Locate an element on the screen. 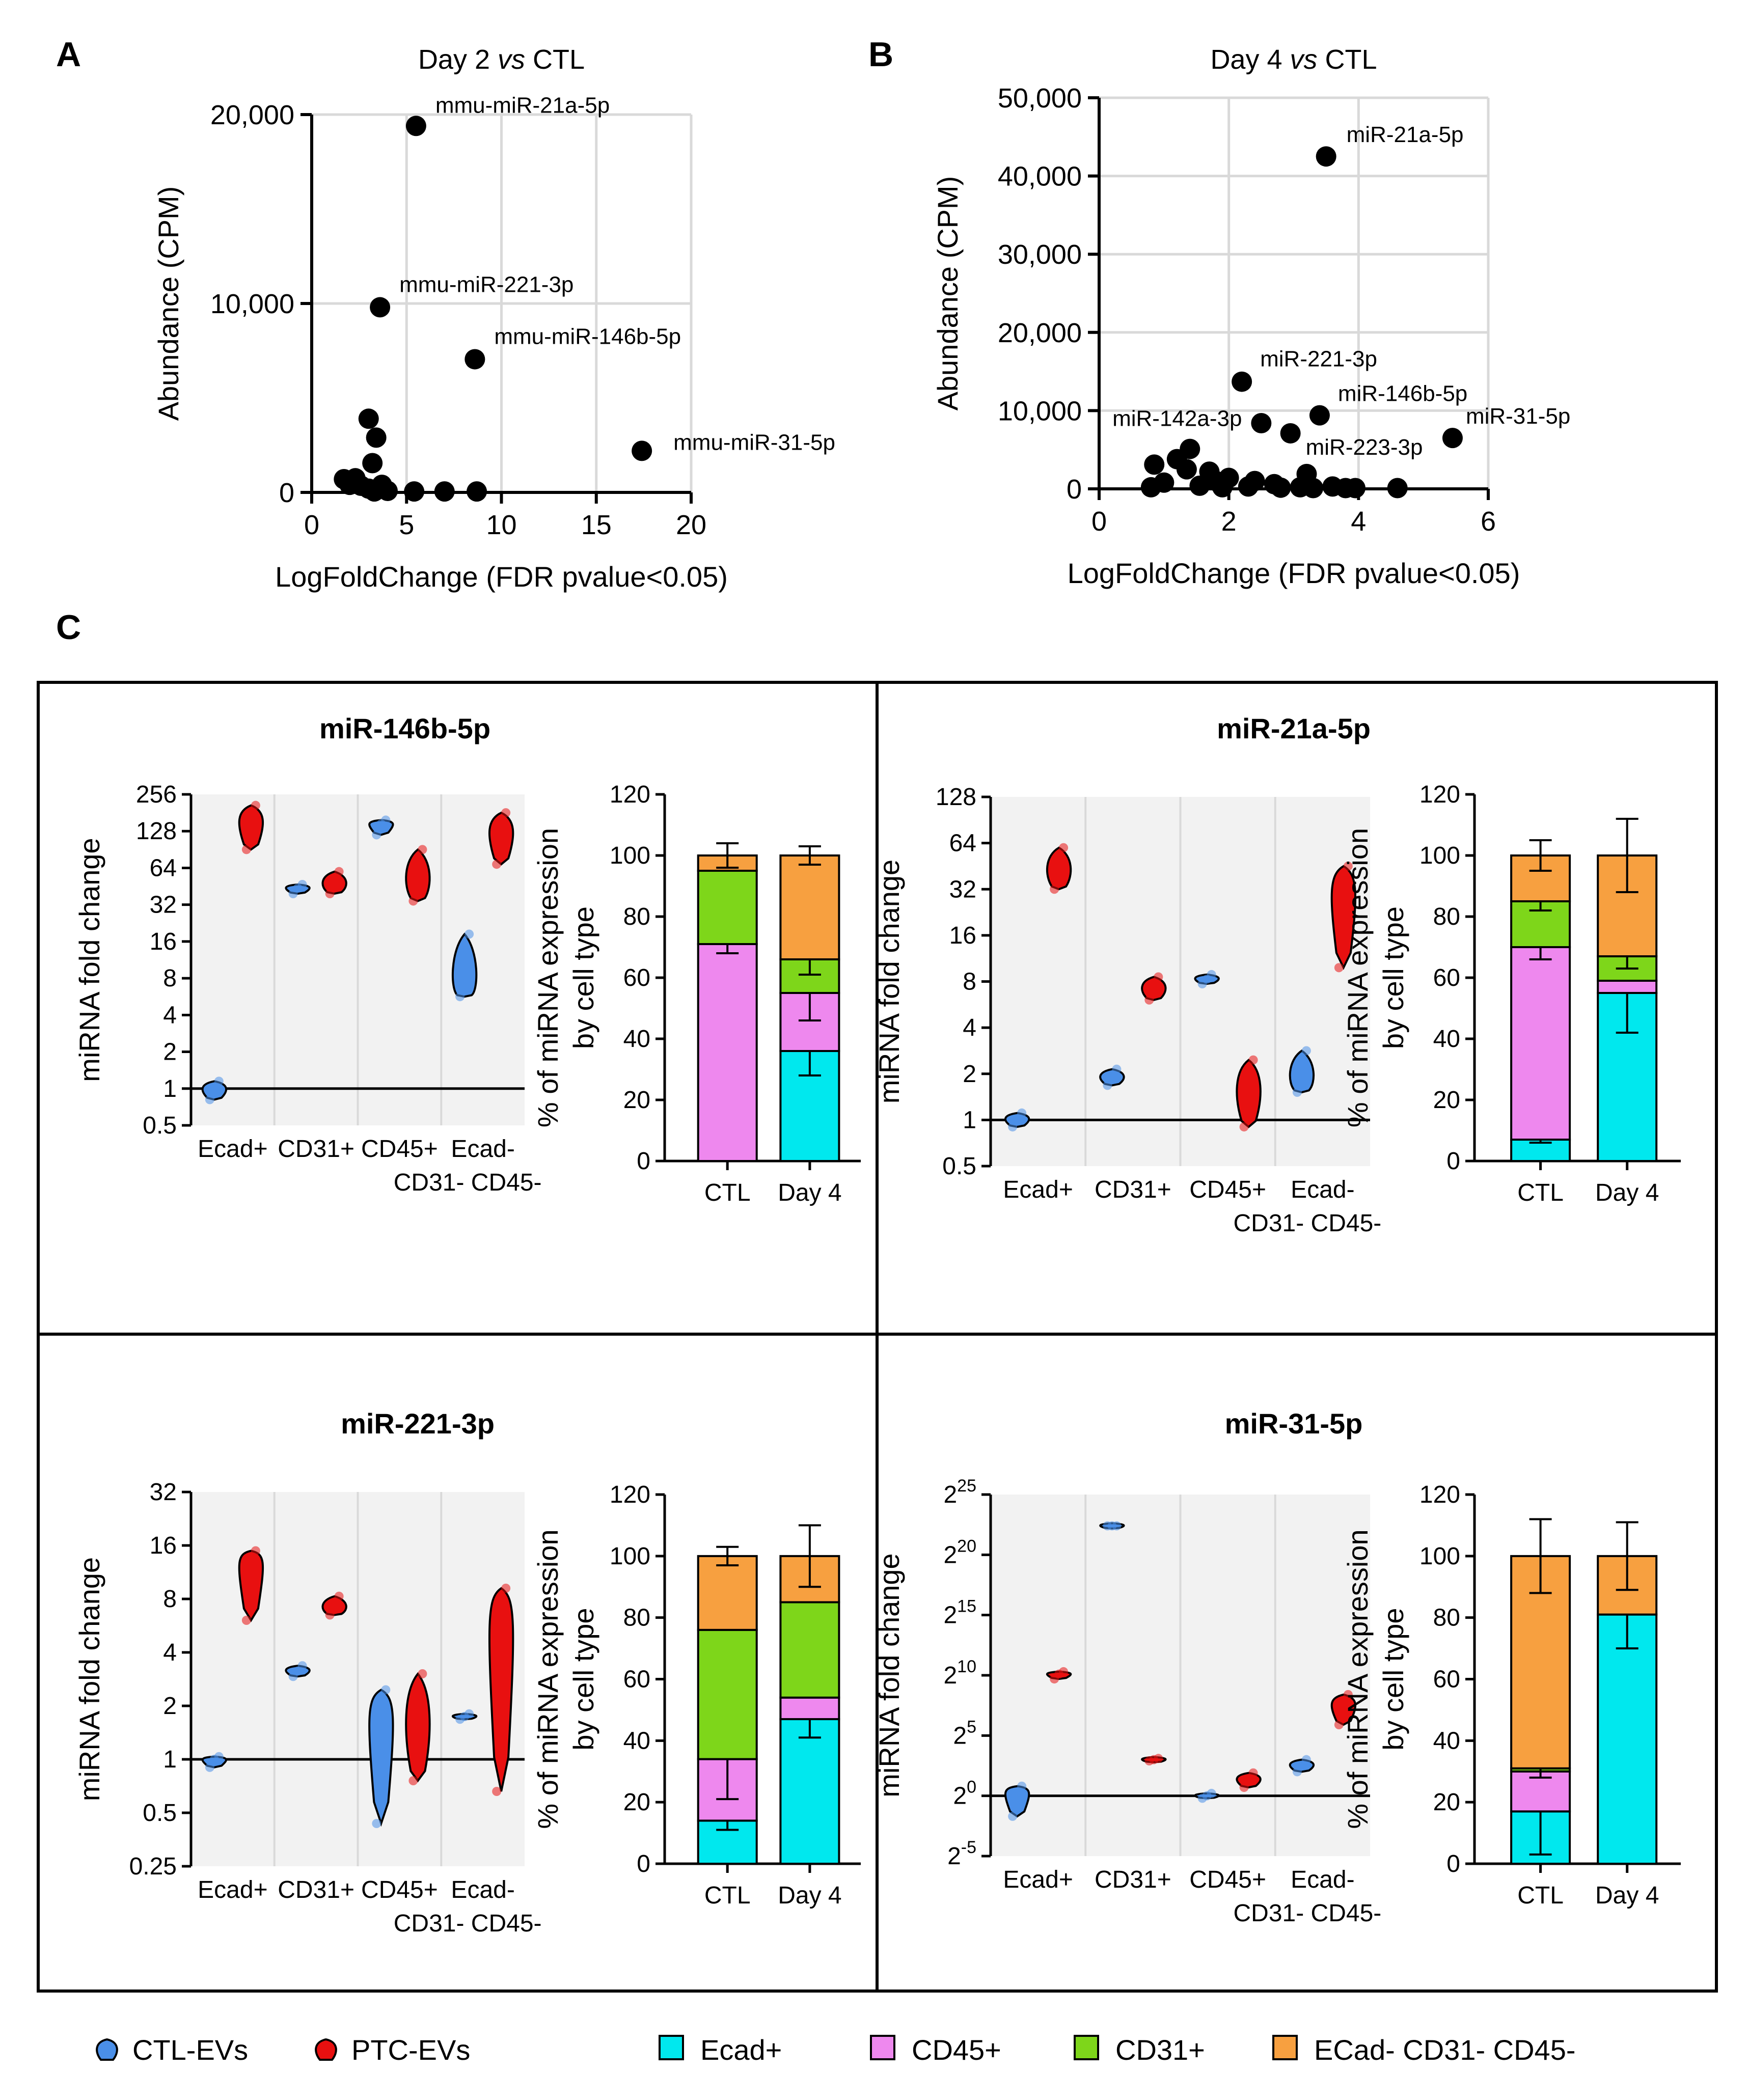  y-tick-label: 25 is located at coordinates (964, 1733).